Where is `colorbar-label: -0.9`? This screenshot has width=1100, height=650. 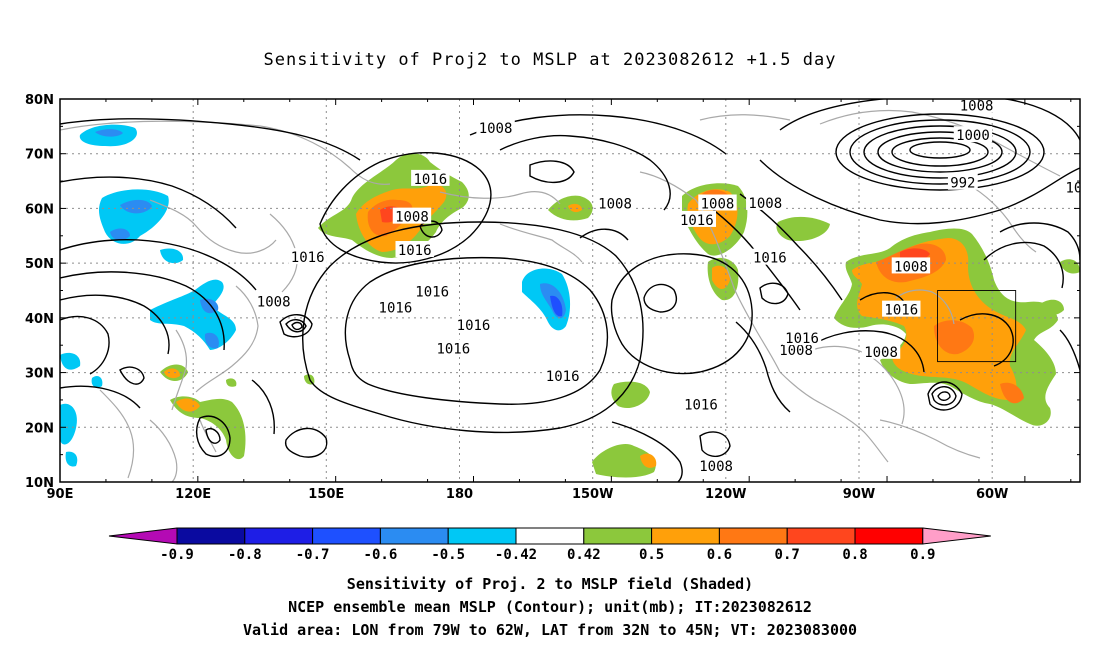
colorbar-label: -0.9 is located at coordinates (177, 555).